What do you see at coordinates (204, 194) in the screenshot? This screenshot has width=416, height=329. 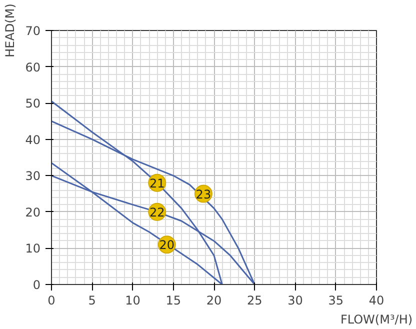 I see `annotation: 23` at bounding box center [204, 194].